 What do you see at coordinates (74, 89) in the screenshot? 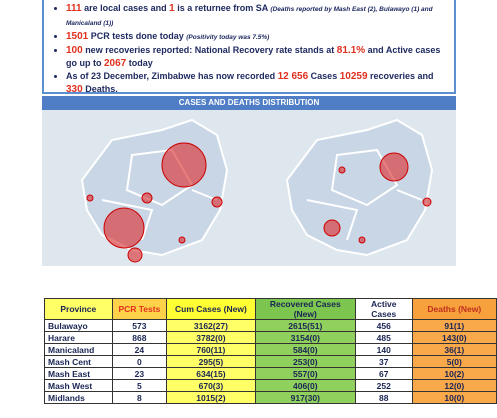
I see `highlight: 330` at bounding box center [74, 89].